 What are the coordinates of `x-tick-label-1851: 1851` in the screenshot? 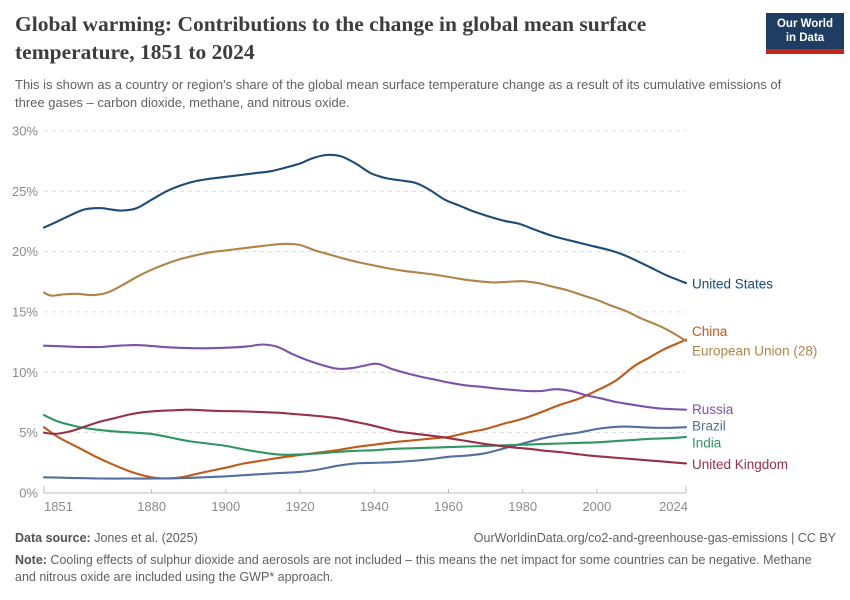 It's located at (58, 506).